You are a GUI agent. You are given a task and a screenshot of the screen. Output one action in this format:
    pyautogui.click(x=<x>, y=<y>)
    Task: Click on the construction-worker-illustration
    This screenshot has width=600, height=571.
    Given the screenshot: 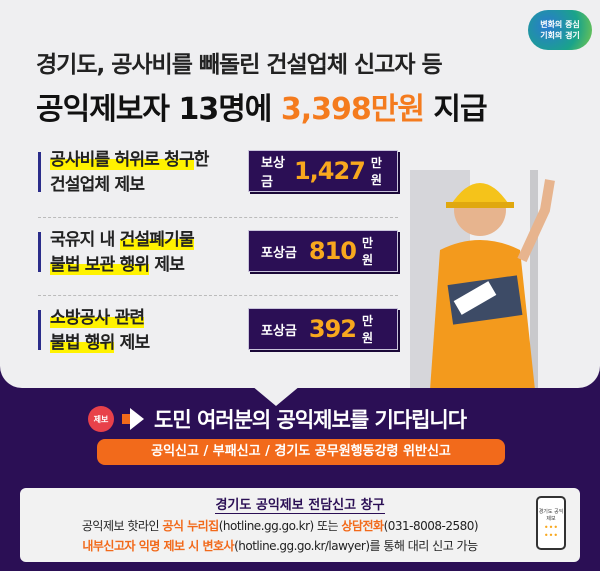 What is the action you would take?
    pyautogui.click(x=482, y=279)
    